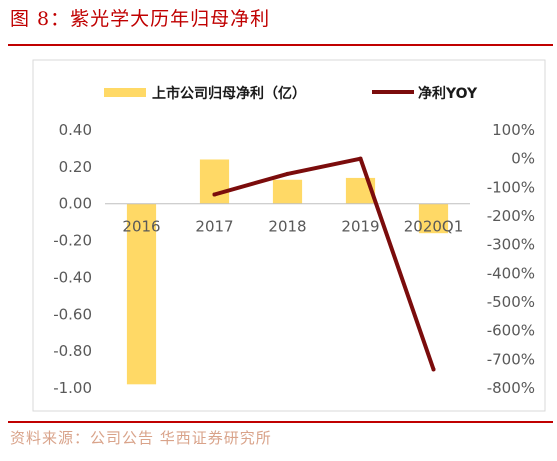 The height and width of the screenshot is (461, 557). I want to click on category-axis: 2016 2017 2018 2019 2020Q1, so click(292, 227).